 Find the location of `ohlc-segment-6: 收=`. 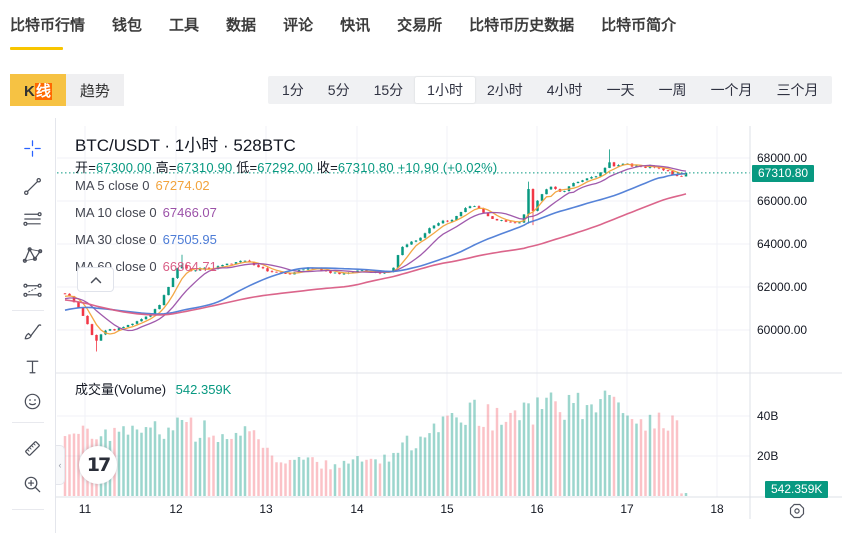

ohlc-segment-6: 收= is located at coordinates (327, 167).